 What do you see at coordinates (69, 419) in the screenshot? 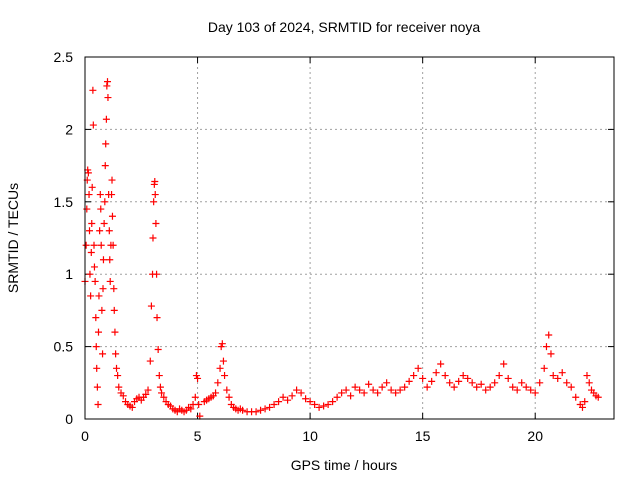
I see `y-tick-label: 0` at bounding box center [69, 419].